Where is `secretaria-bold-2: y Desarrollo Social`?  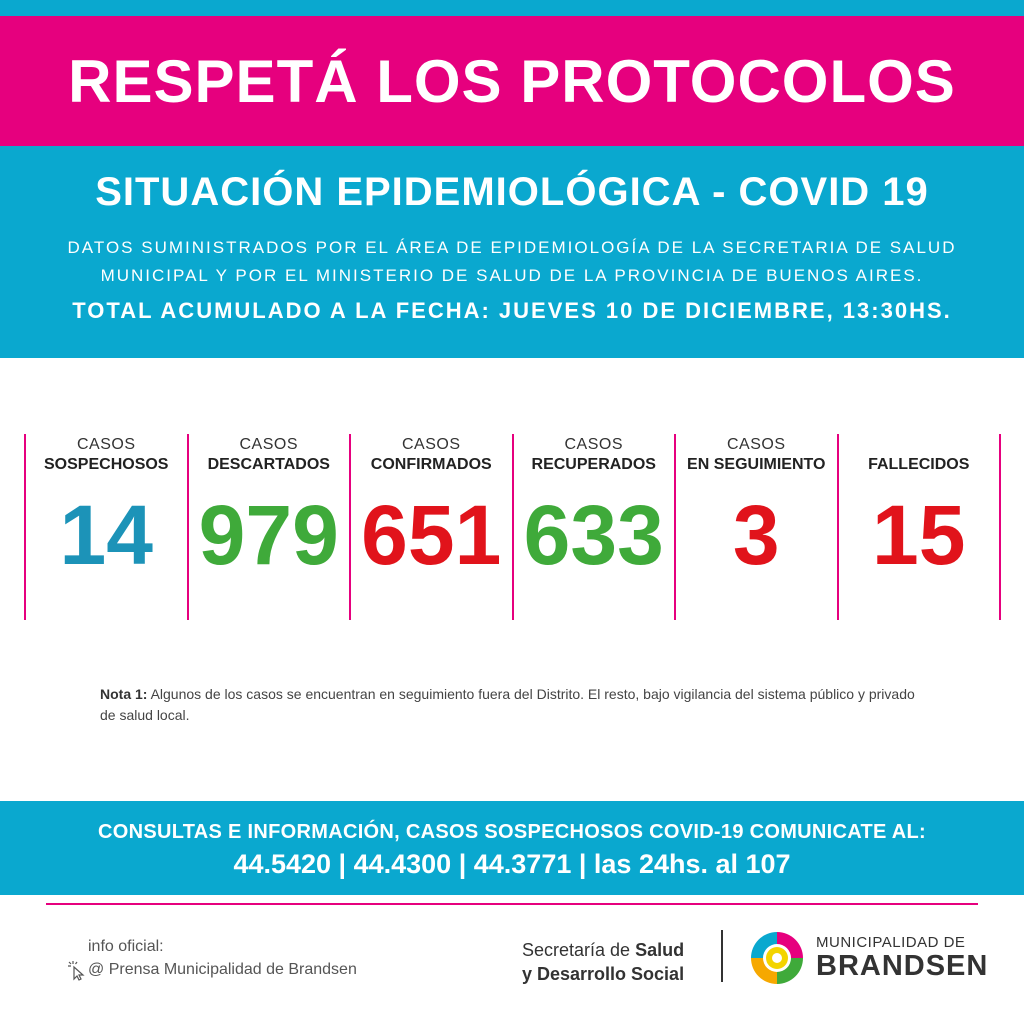
secretaria-bold-2: y Desarrollo Social is located at coordinates (603, 974).